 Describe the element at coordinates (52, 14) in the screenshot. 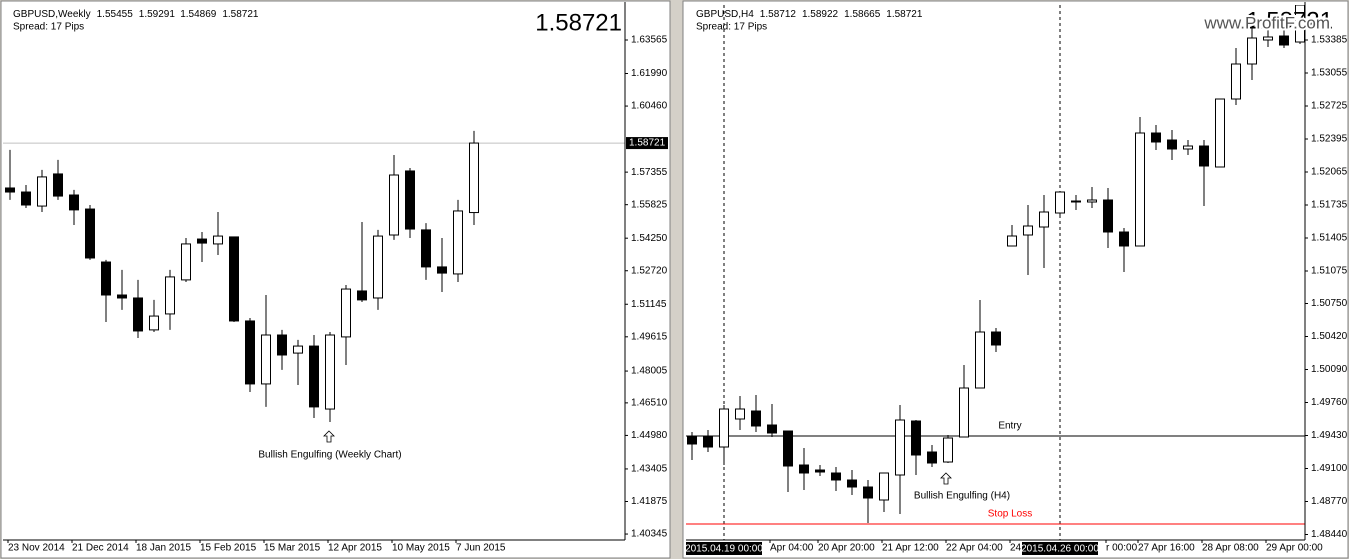

I see `chart-title: GBPUSD,Weekly` at that location.